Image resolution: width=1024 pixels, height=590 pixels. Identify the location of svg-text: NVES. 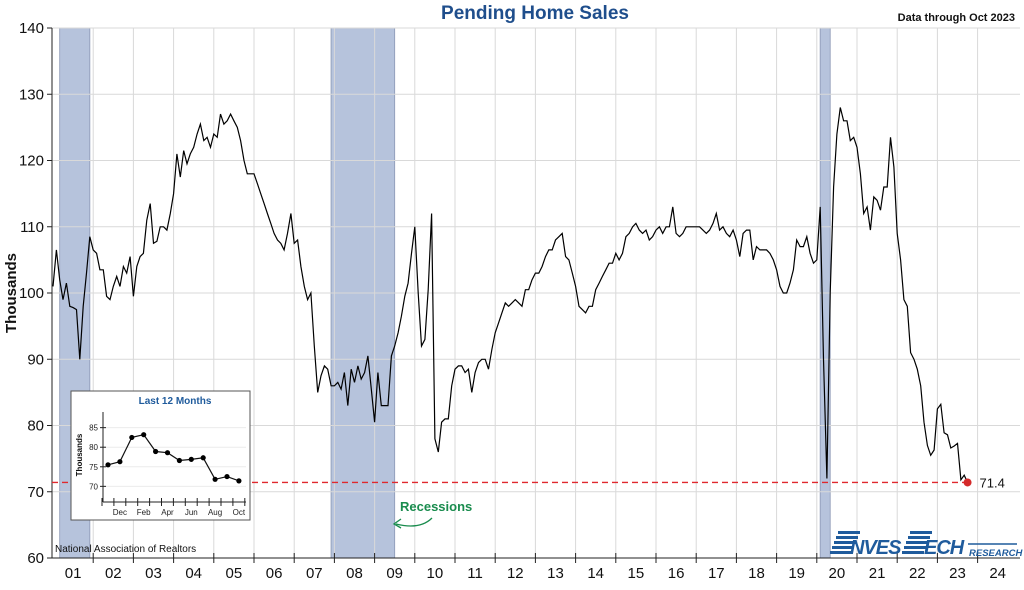
(876, 548).